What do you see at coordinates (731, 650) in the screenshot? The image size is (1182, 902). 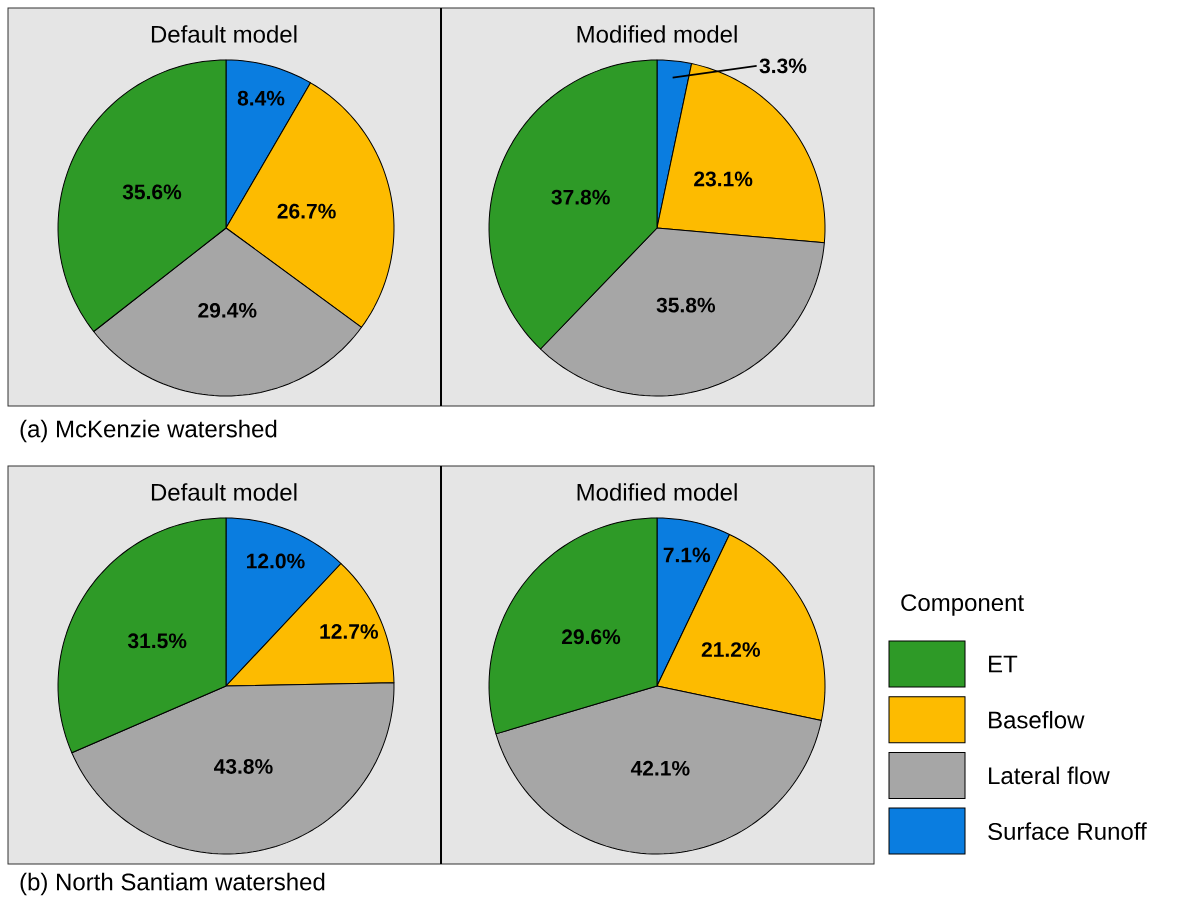 I see `data-label: 21.2%` at bounding box center [731, 650].